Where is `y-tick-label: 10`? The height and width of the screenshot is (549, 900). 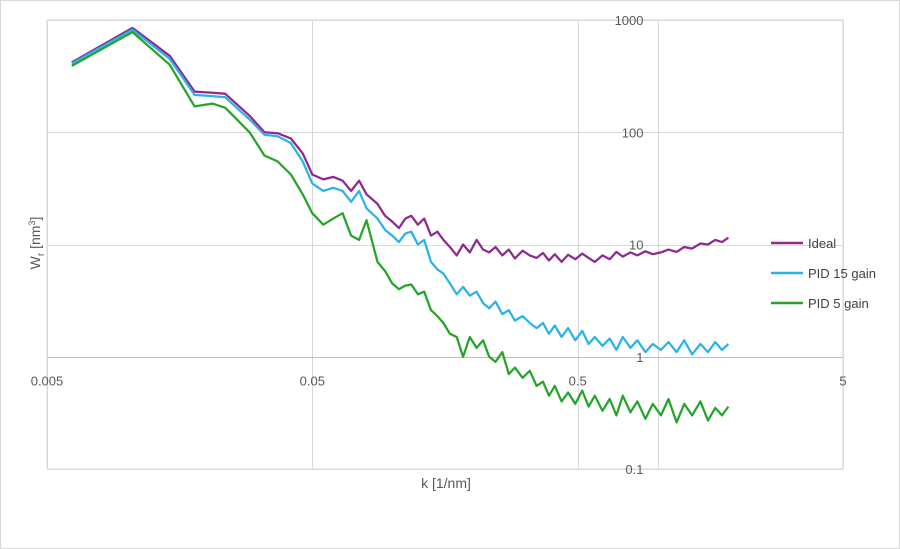 y-tick-label: 10 is located at coordinates (636, 245).